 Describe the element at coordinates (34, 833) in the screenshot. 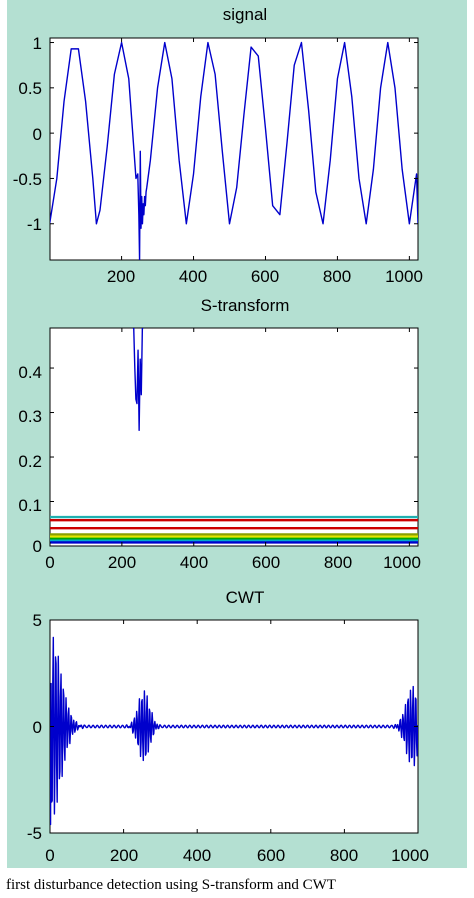

I see `ytick-label: -5` at that location.